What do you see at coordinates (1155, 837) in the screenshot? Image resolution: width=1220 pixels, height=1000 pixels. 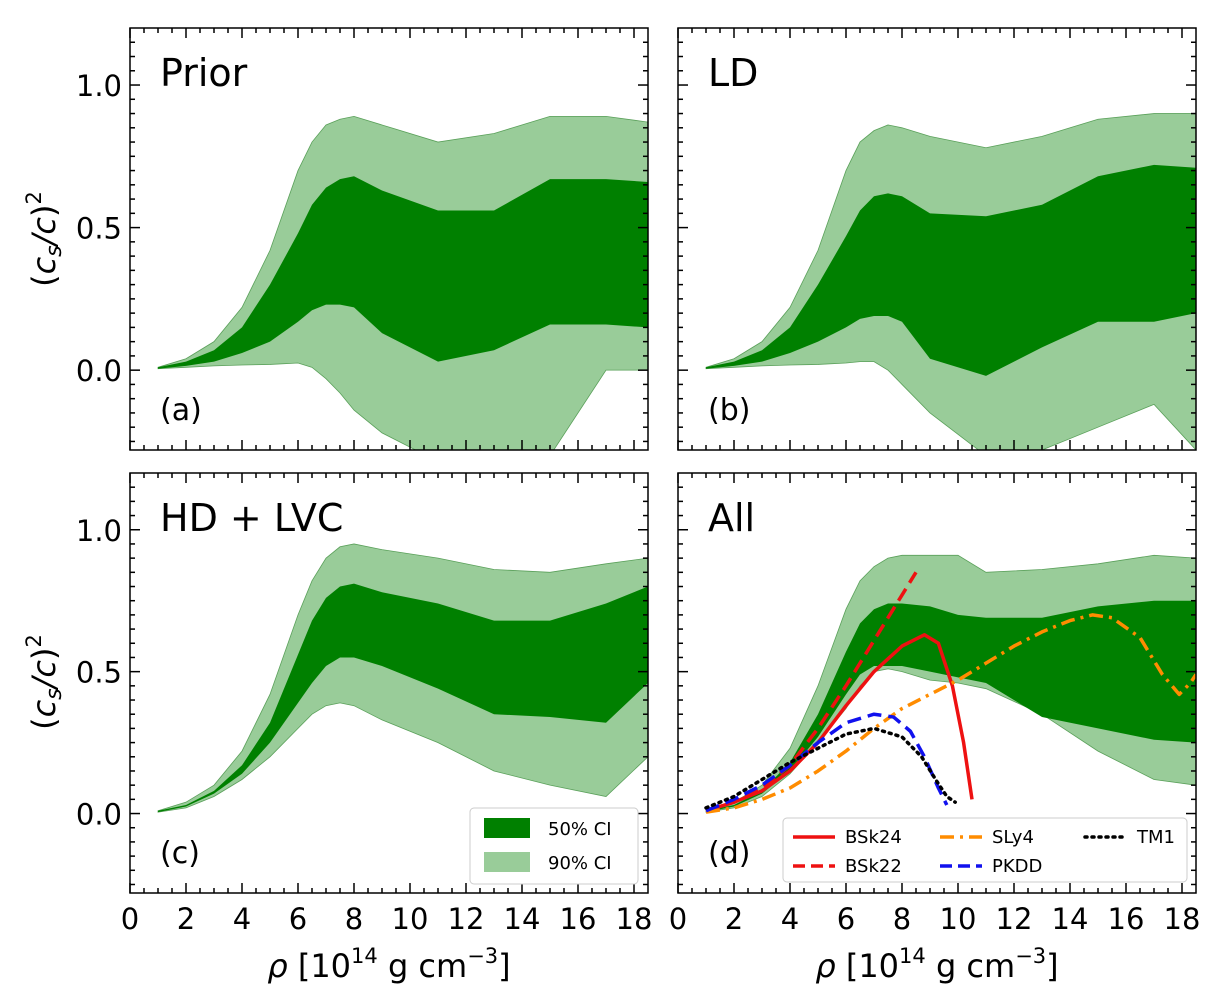 I see `legend-label-tm1: TM1` at bounding box center [1155, 837].